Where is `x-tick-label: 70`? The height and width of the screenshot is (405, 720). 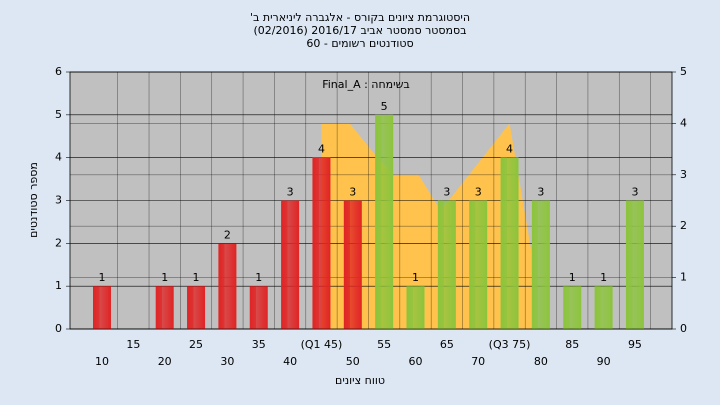
x-tick-label: 70 is located at coordinates (478, 361).